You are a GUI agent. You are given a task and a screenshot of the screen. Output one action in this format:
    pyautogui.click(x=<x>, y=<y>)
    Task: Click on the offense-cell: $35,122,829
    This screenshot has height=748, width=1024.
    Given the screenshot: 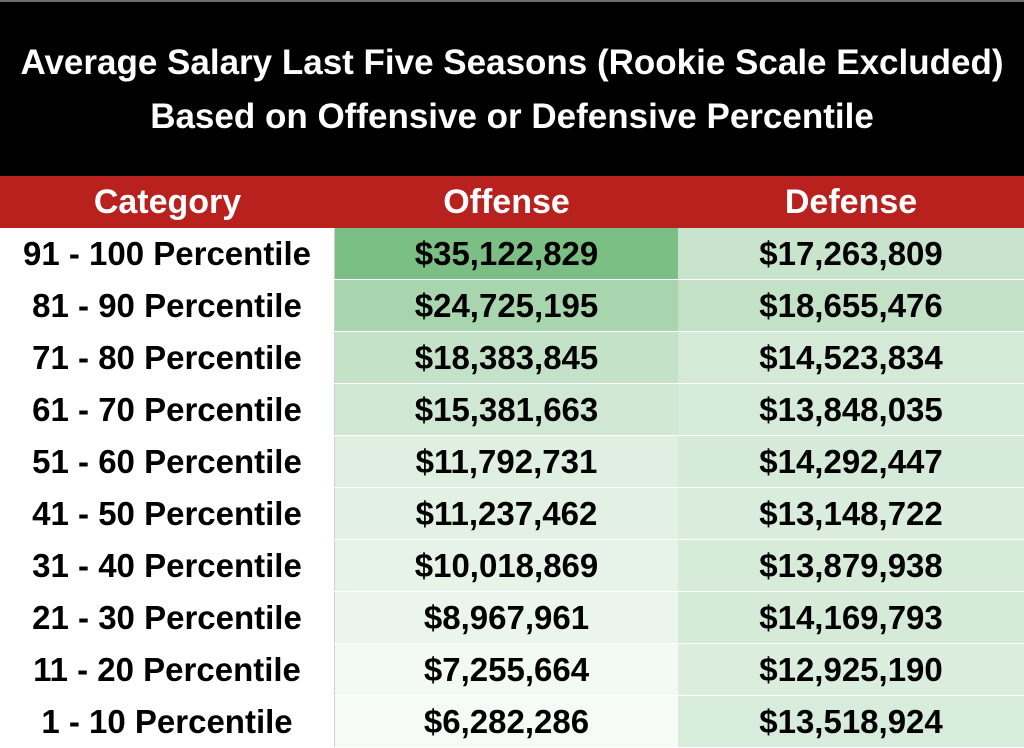 What is the action you would take?
    pyautogui.click(x=506, y=253)
    